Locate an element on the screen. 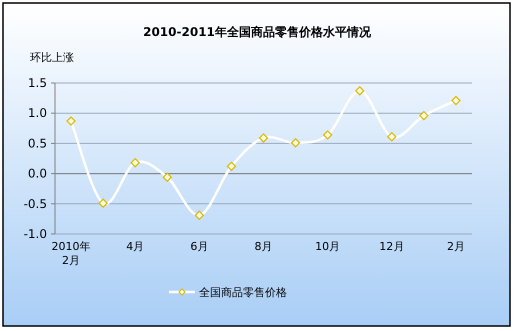  y-tick-label: -1.0 is located at coordinates (35, 234).